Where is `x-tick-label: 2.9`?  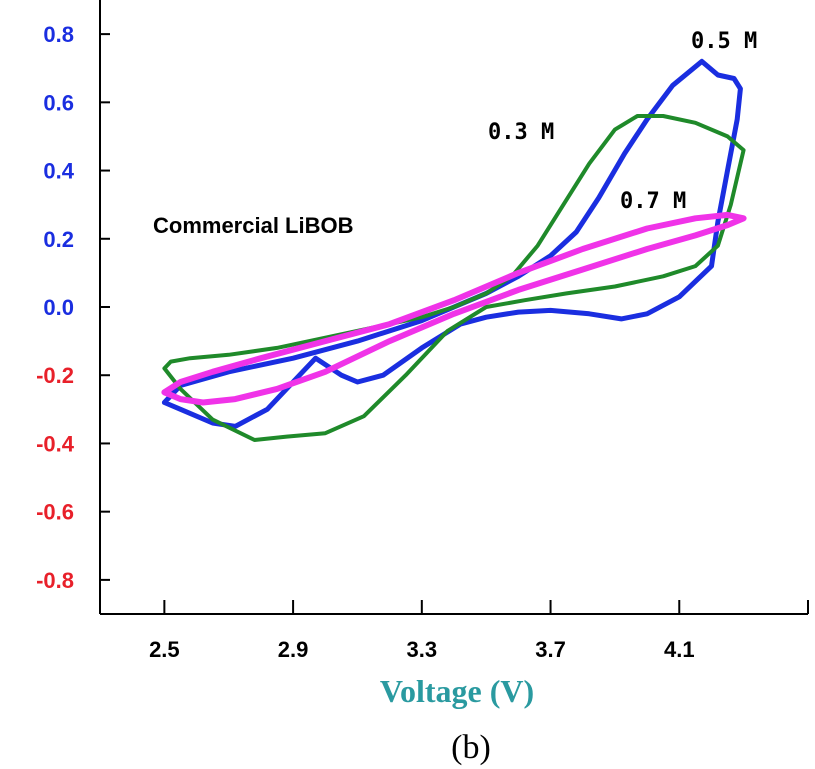 x-tick-label: 2.9 is located at coordinates (293, 649).